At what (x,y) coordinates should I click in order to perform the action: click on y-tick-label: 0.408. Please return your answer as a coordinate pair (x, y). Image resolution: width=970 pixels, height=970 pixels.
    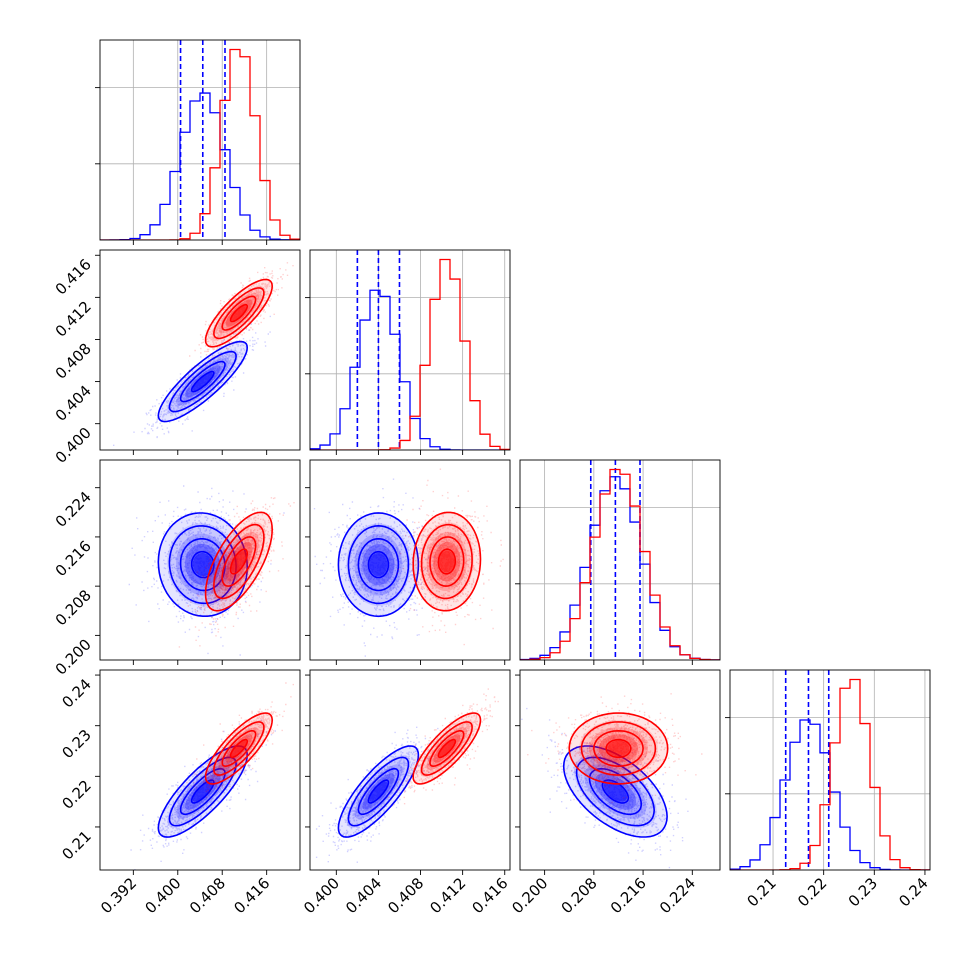
    Looking at the image, I should click on (73, 361).